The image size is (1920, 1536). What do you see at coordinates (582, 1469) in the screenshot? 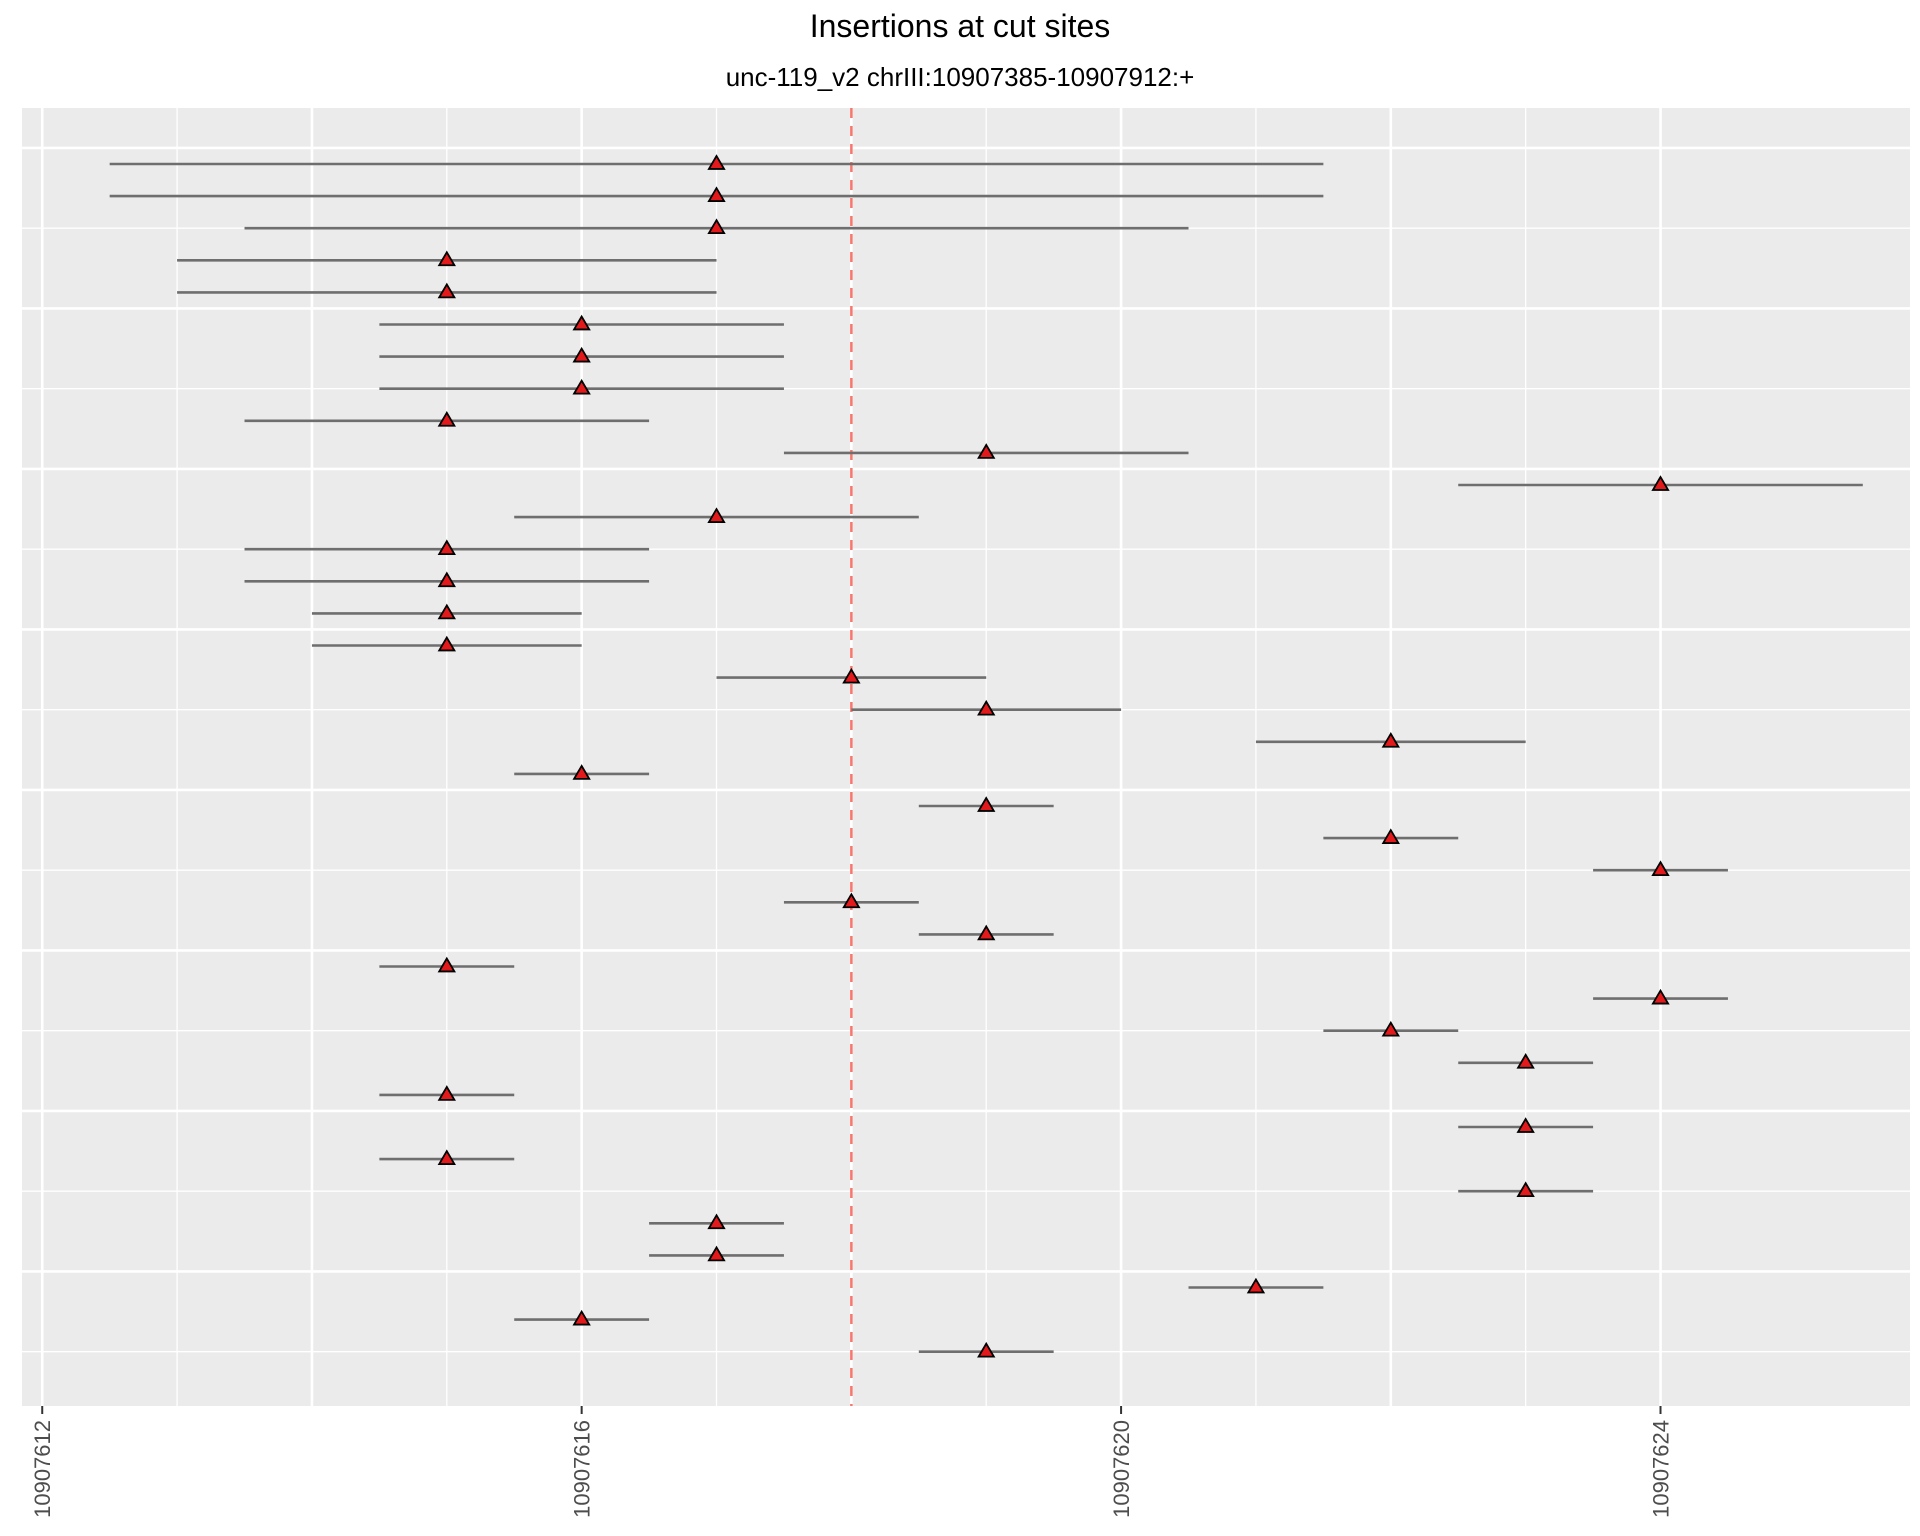
I see `x-tick-label: 10907616` at bounding box center [582, 1469].